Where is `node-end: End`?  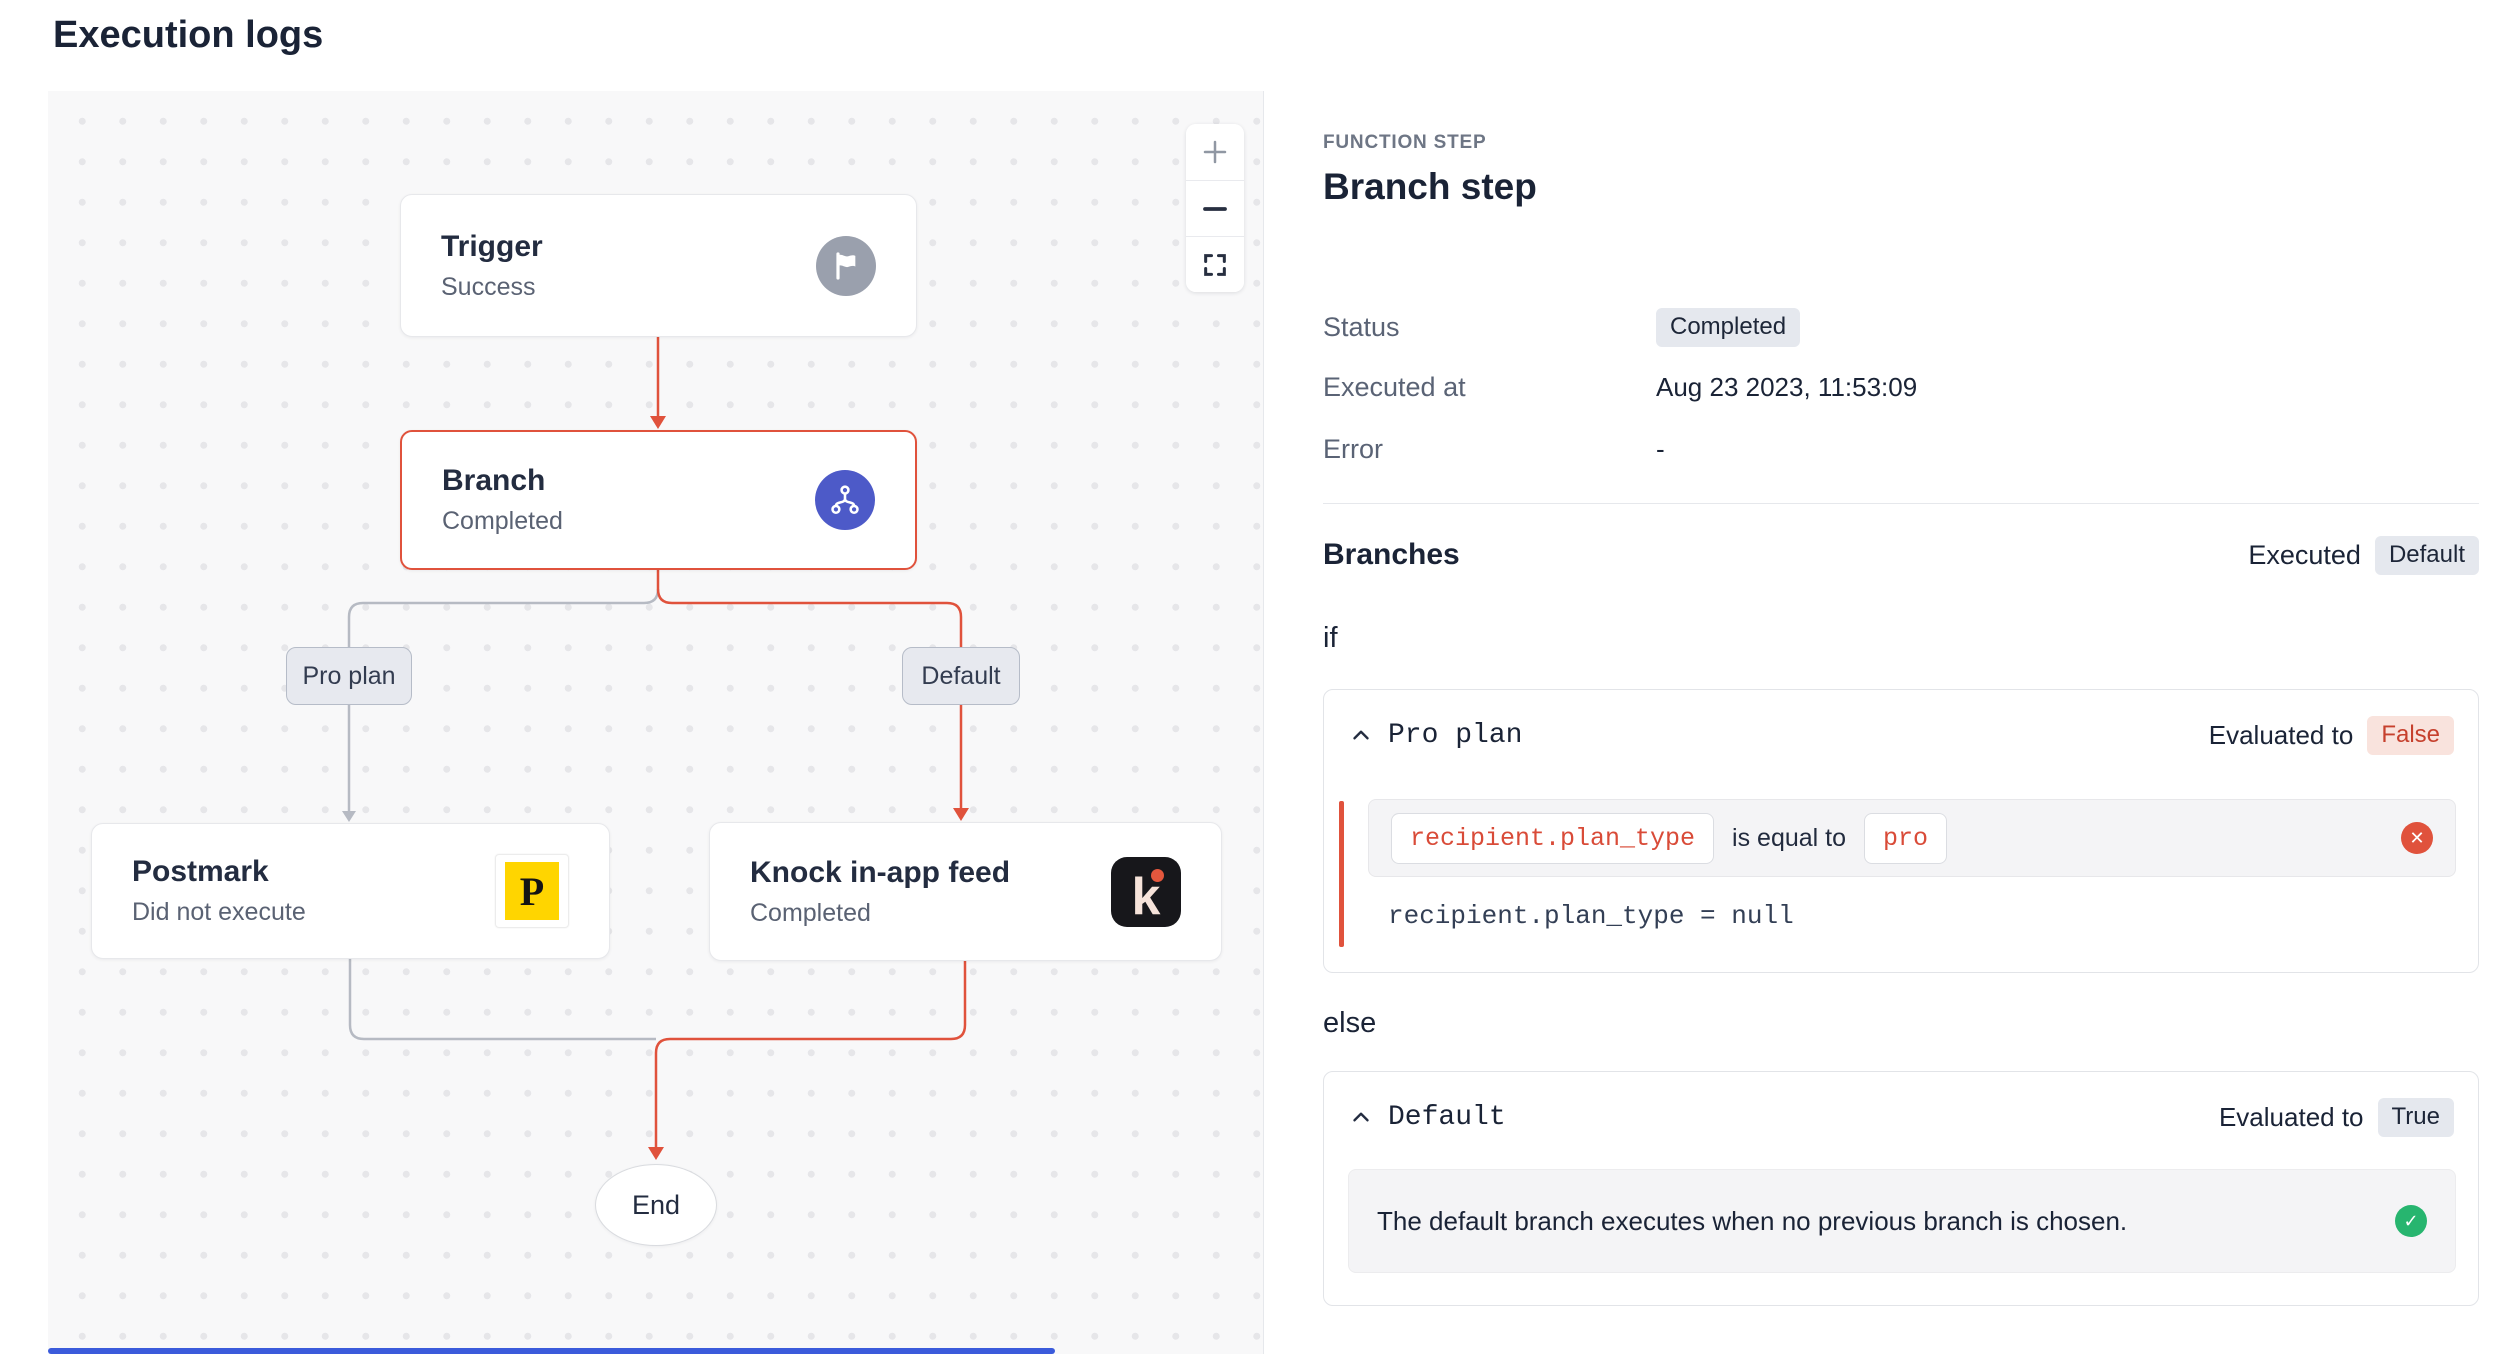 node-end: End is located at coordinates (656, 1205).